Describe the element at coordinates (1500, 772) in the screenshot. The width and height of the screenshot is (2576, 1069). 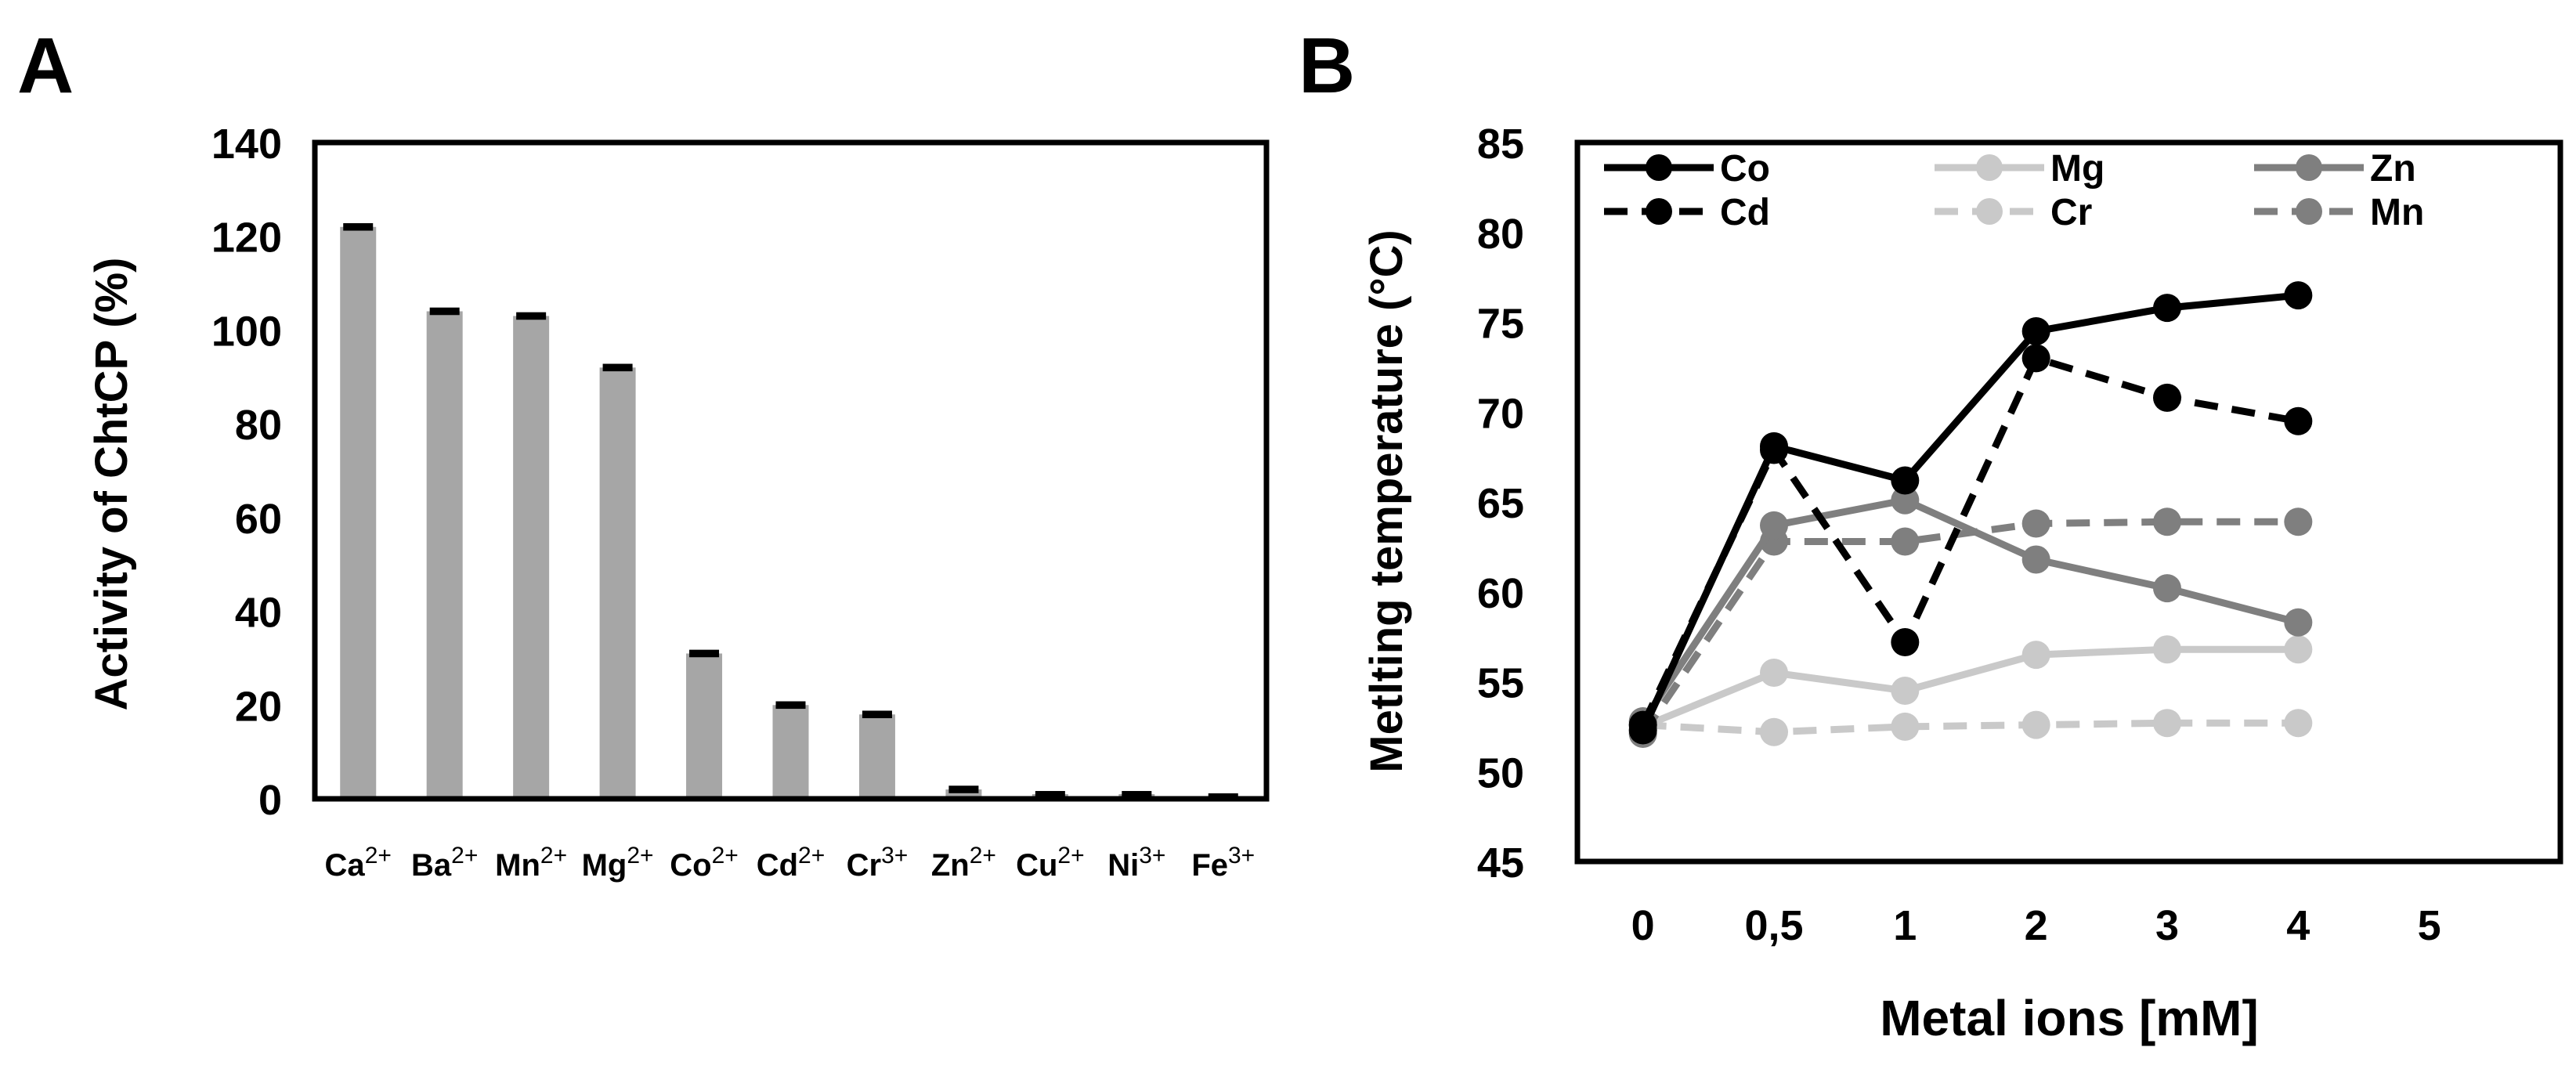
I see `y-tick-label: 50` at that location.